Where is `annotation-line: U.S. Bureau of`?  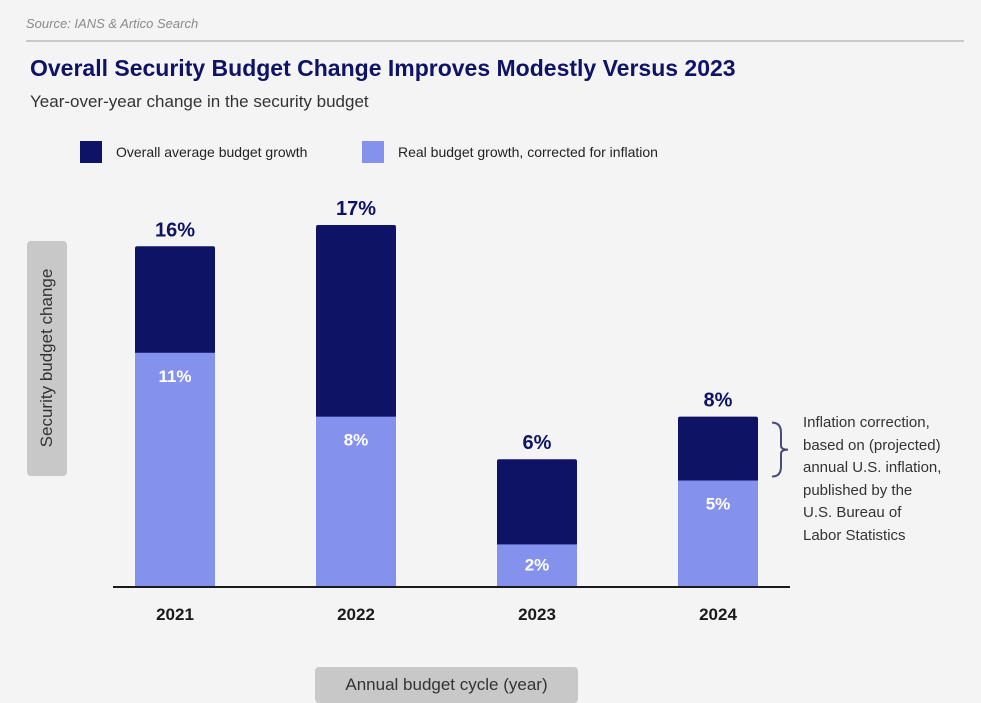
annotation-line: U.S. Bureau of is located at coordinates (852, 512).